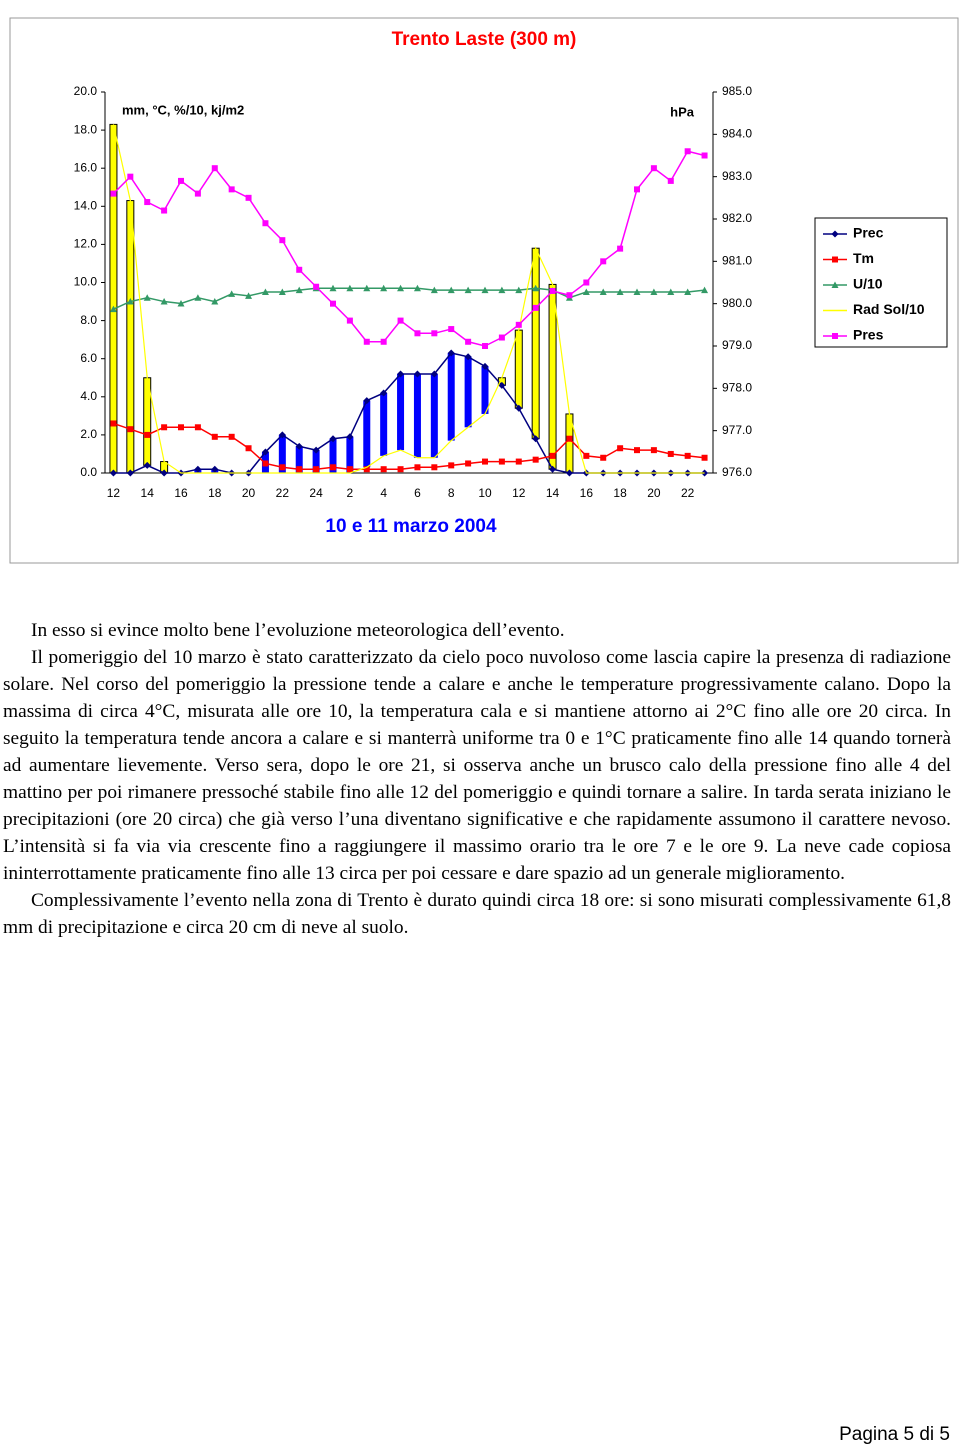 Image resolution: width=960 pixels, height=1451 pixels. I want to click on y2-tick-label: 983.0, so click(737, 176).